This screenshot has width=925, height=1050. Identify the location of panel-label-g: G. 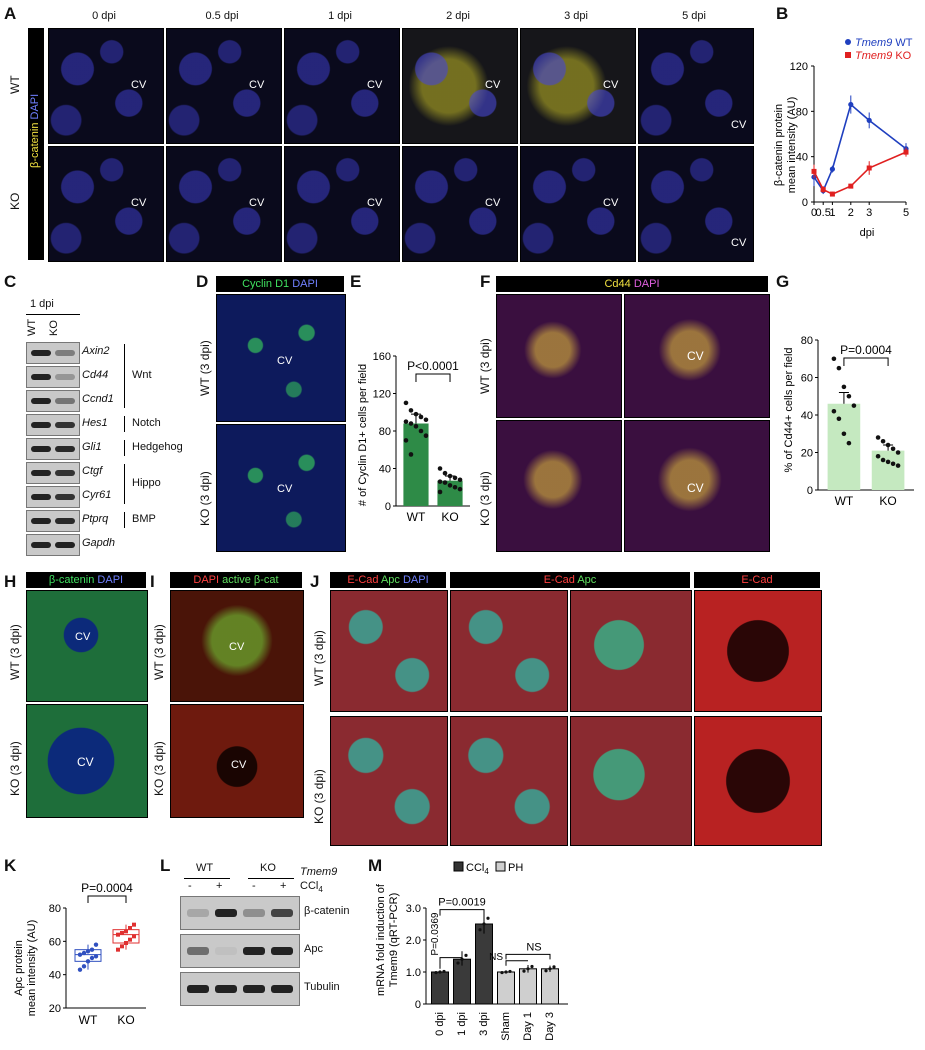
(783, 281).